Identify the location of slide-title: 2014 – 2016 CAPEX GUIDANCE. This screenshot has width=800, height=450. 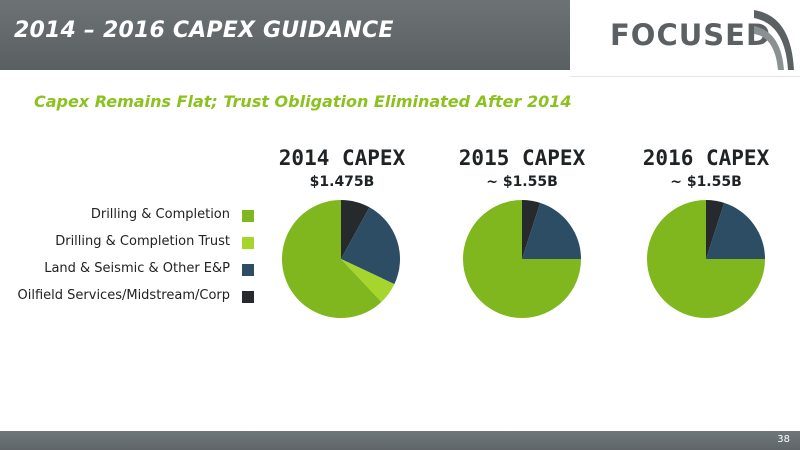
(204, 30).